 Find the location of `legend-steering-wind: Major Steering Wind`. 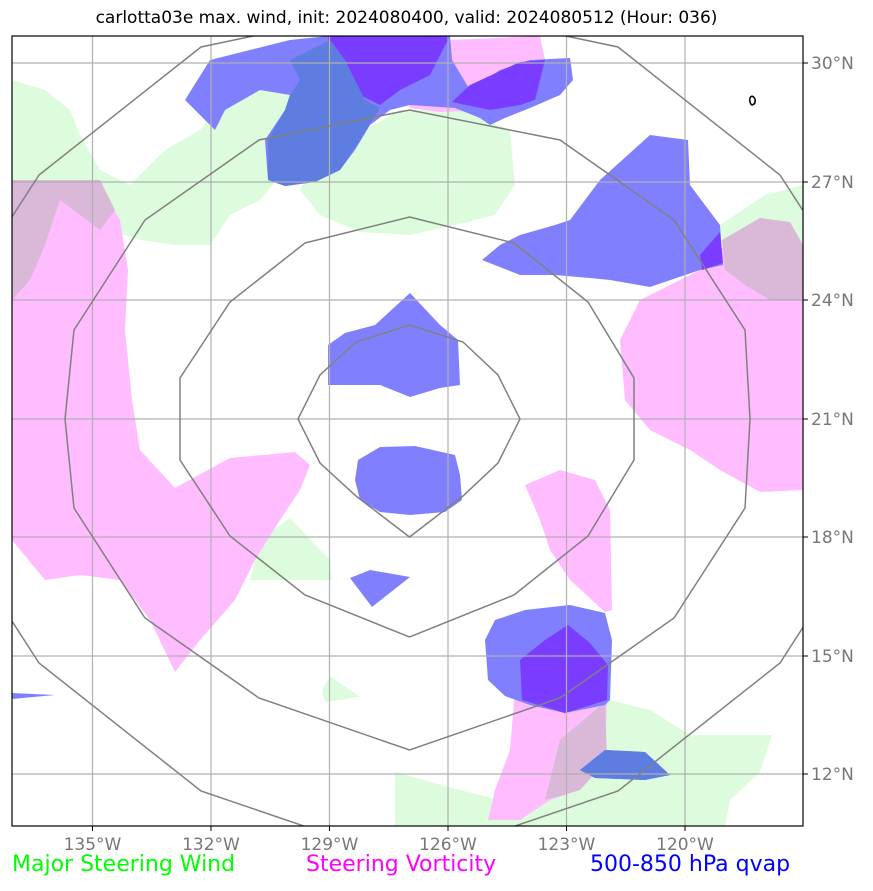

legend-steering-wind: Major Steering Wind is located at coordinates (124, 864).